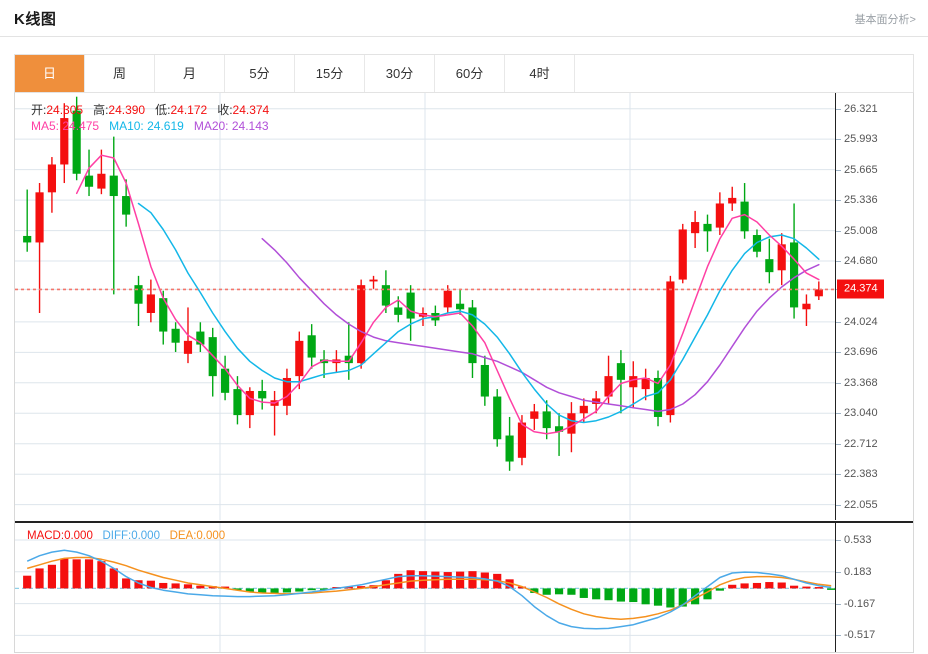 The width and height of the screenshot is (928, 654). What do you see at coordinates (861, 200) in the screenshot?
I see `price-axis-label: 25.336` at bounding box center [861, 200].